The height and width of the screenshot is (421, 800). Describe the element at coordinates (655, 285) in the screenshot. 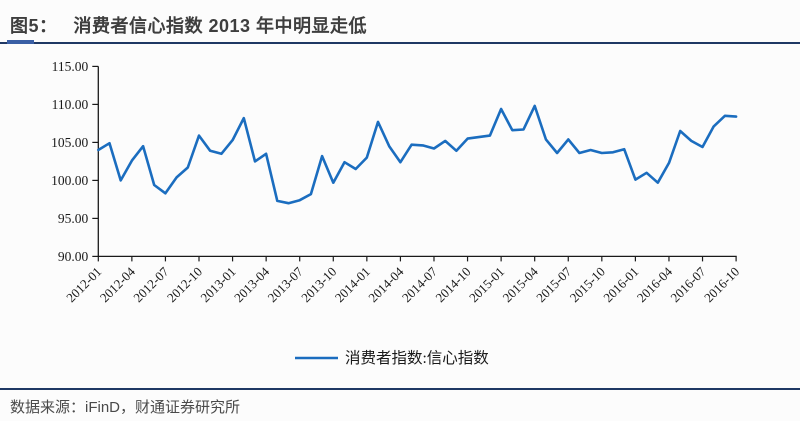

I see `x-tick-label: 2016-04` at that location.